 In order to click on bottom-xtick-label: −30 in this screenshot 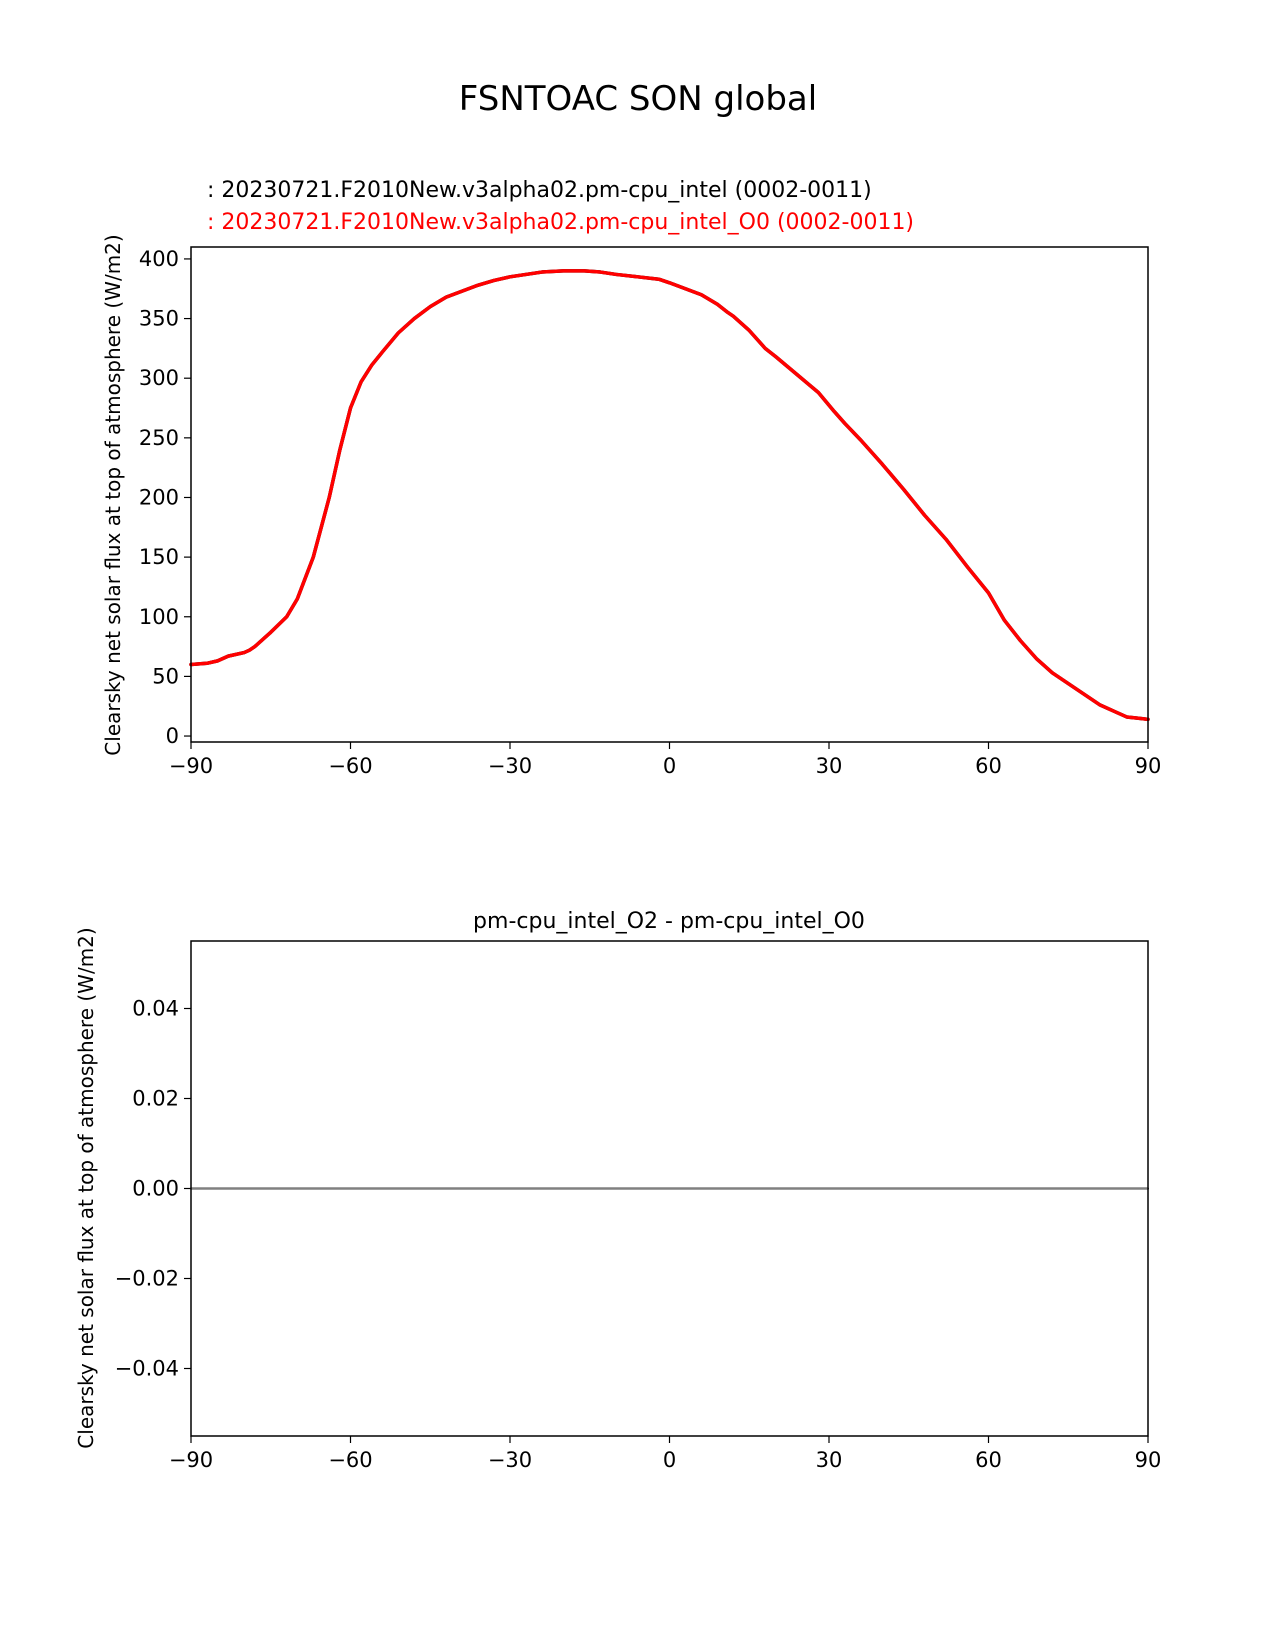, I will do `click(510, 1460)`.